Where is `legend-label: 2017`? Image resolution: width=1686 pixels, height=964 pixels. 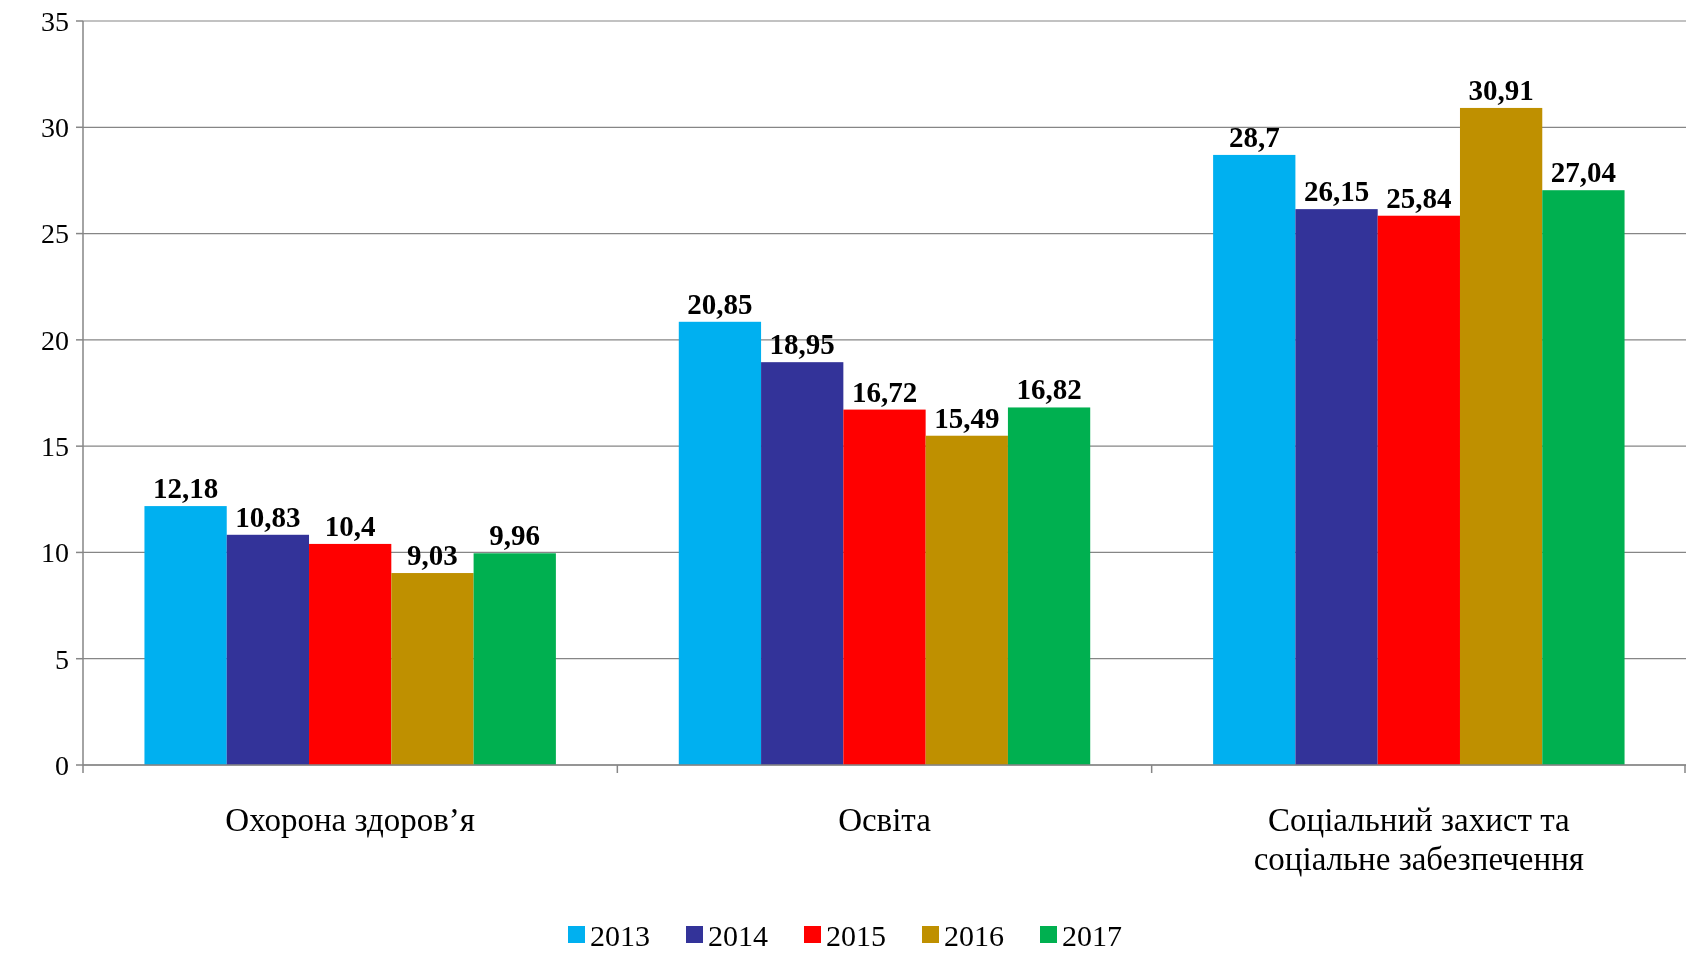 legend-label: 2017 is located at coordinates (1092, 935).